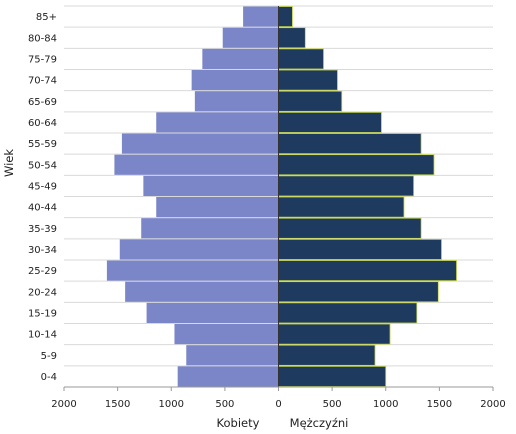 The width and height of the screenshot is (516, 434). What do you see at coordinates (42, 250) in the screenshot?
I see `age-label-30-34: 30-34` at bounding box center [42, 250].